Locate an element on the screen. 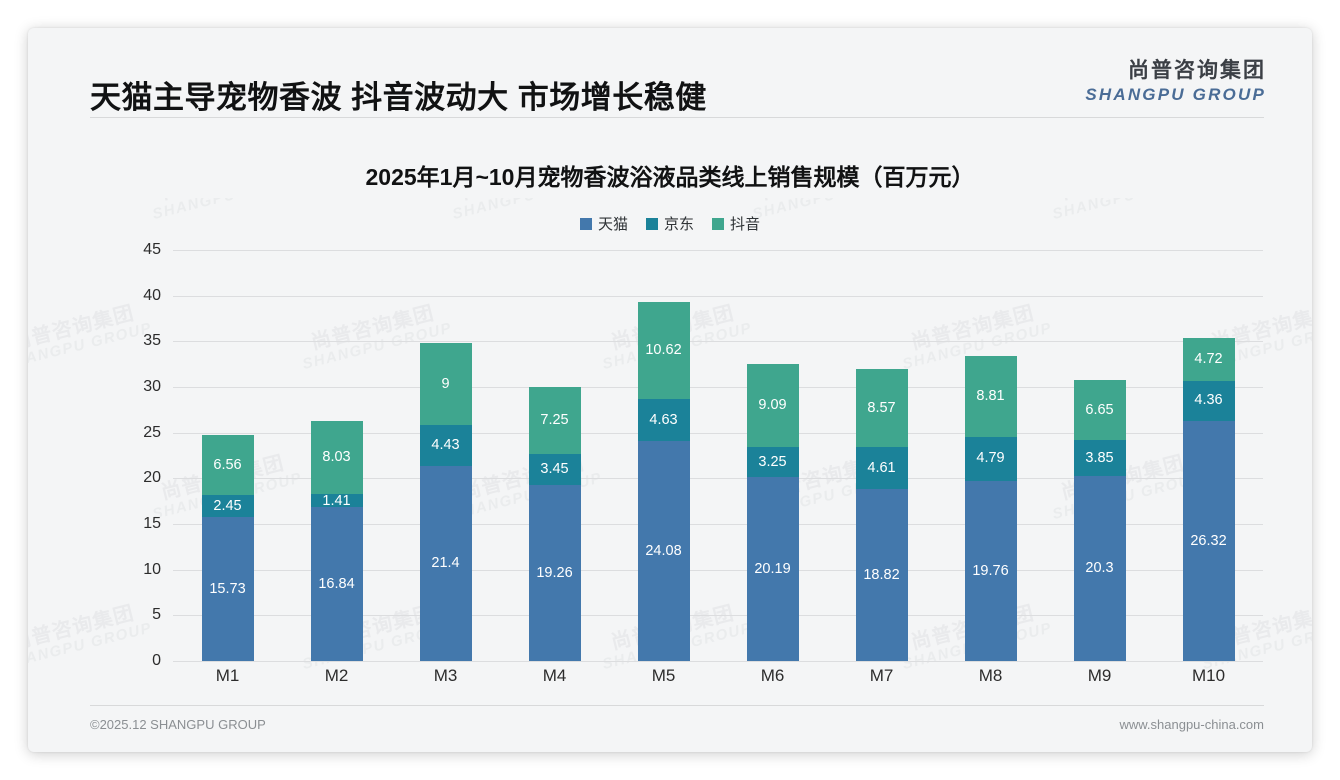 This screenshot has height=780, width=1340. bar-segment-天猫: 15.73 is located at coordinates (227, 589).